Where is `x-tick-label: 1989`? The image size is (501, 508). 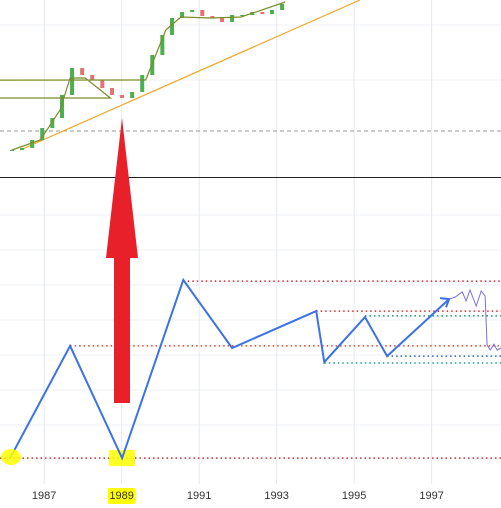 x-tick-label: 1989 is located at coordinates (121, 496).